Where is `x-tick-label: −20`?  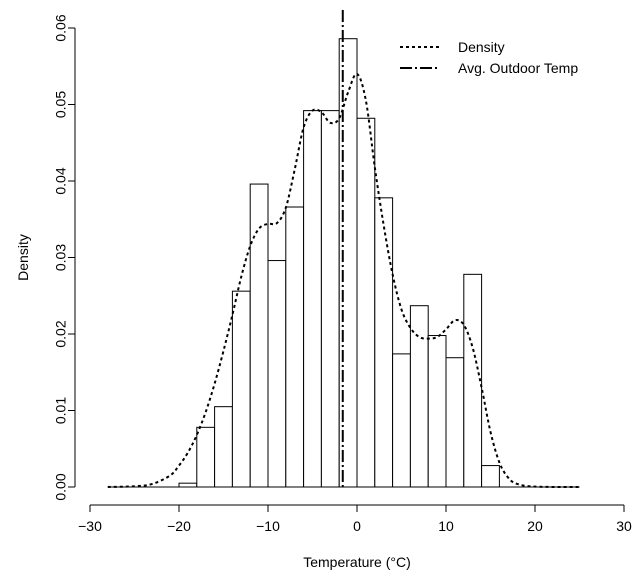
x-tick-label: −20 is located at coordinates (179, 526).